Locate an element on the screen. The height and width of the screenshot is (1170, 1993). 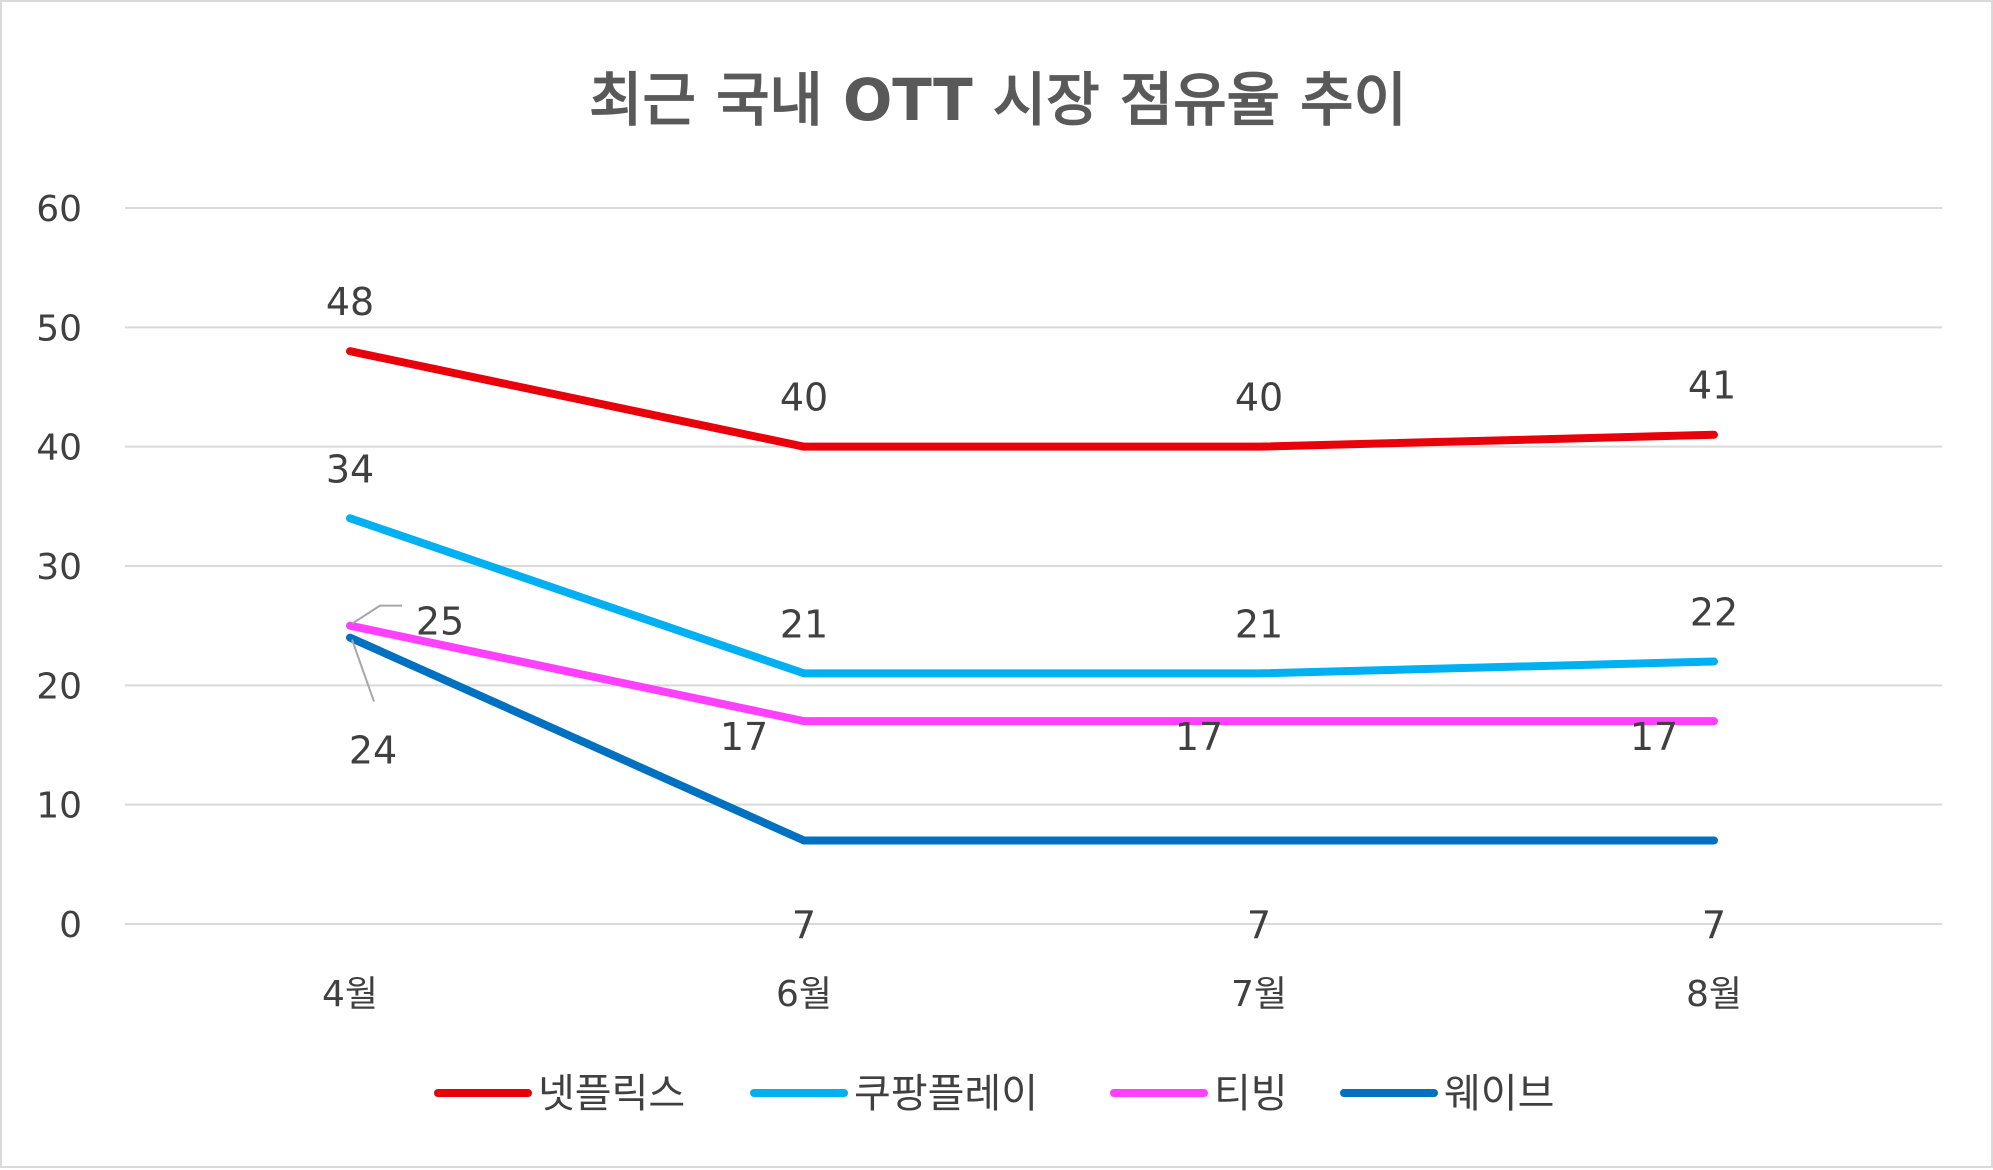
legend-label: 넷플릭스 is located at coordinates (611, 1094).